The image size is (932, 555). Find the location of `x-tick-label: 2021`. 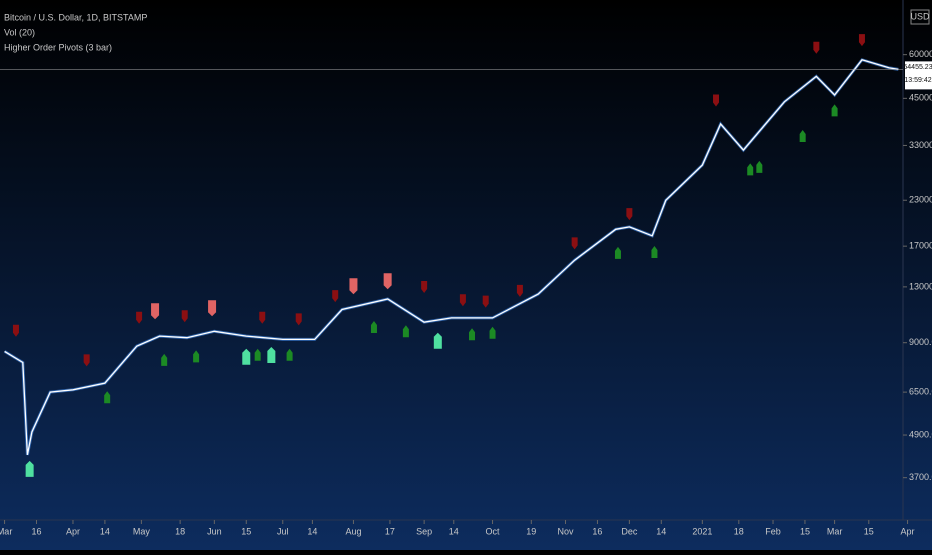

x-tick-label: 2021 is located at coordinates (702, 531).